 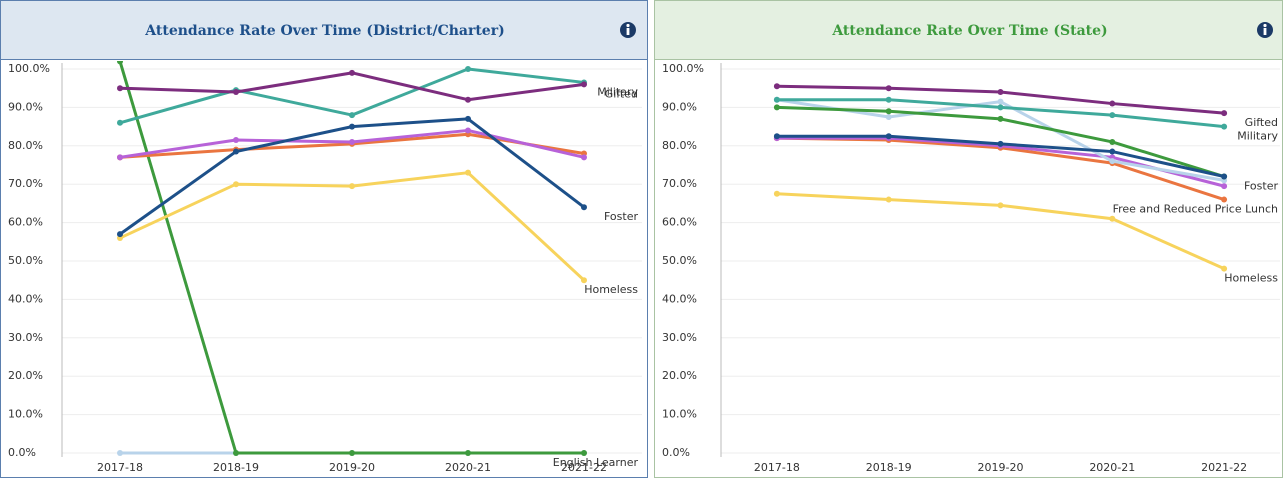 I want to click on plot, so click(x=1000, y=177).